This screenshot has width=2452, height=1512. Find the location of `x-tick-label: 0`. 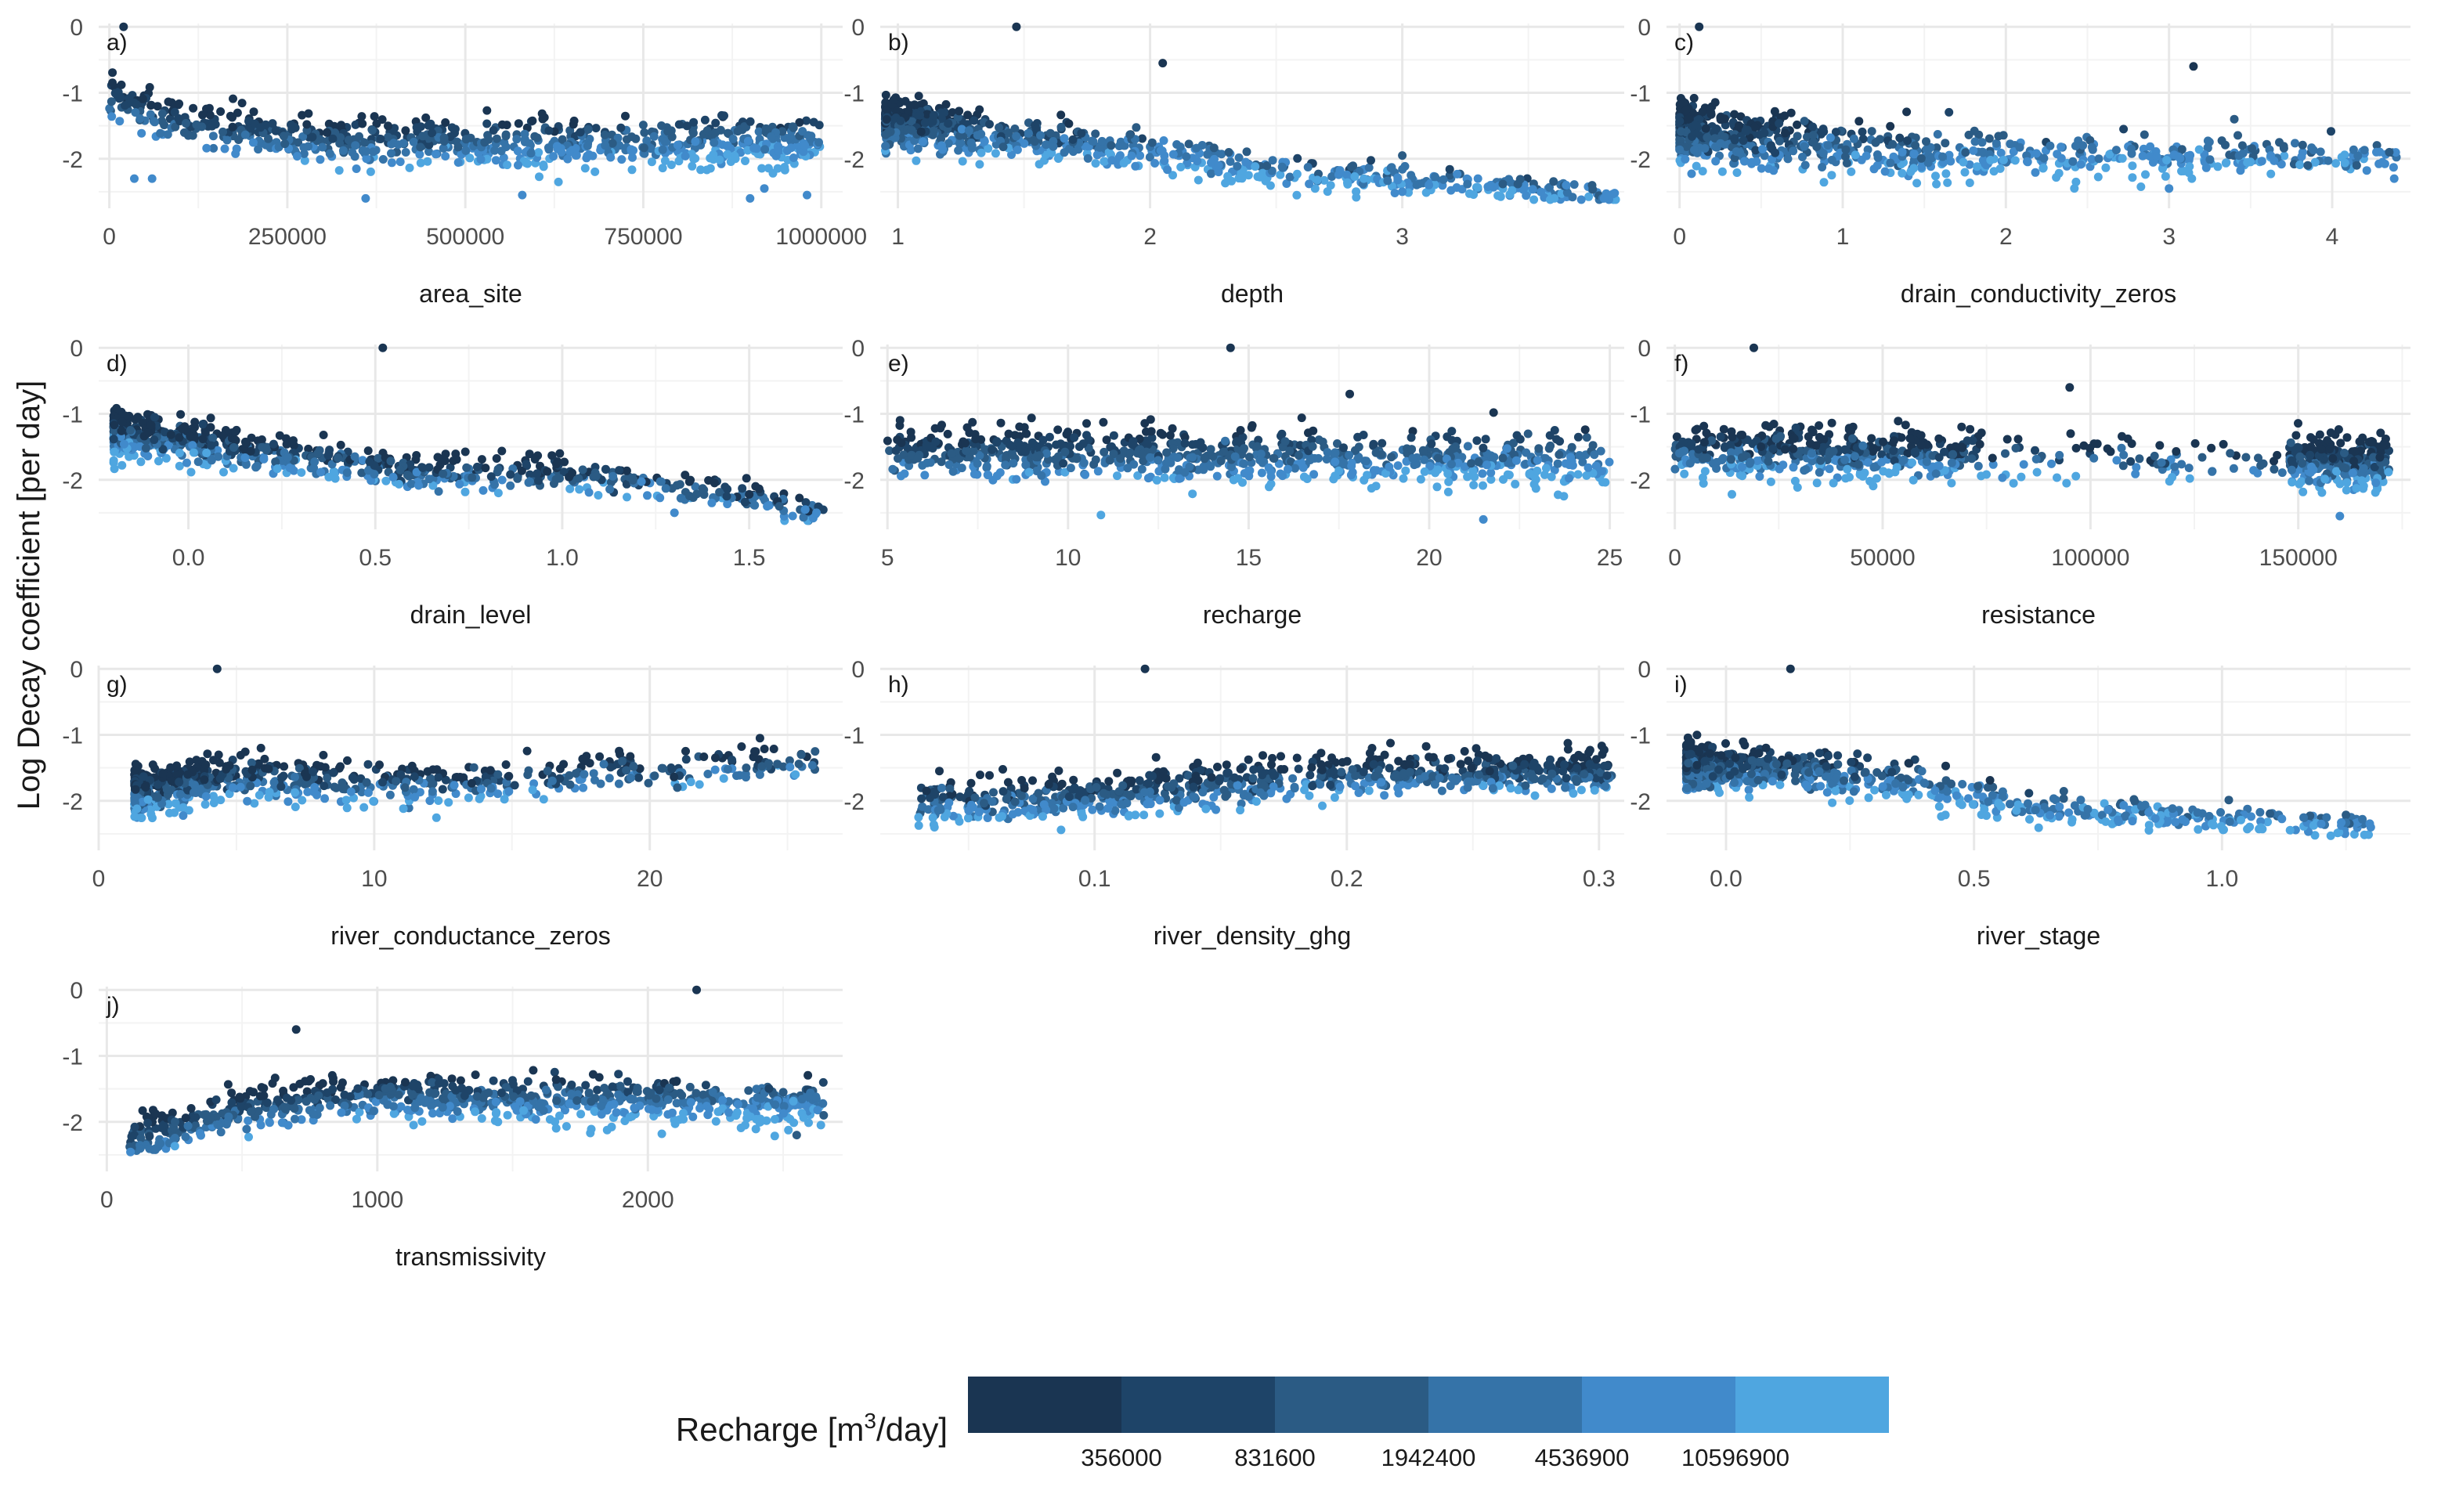

x-tick-label: 0 is located at coordinates (99, 879).